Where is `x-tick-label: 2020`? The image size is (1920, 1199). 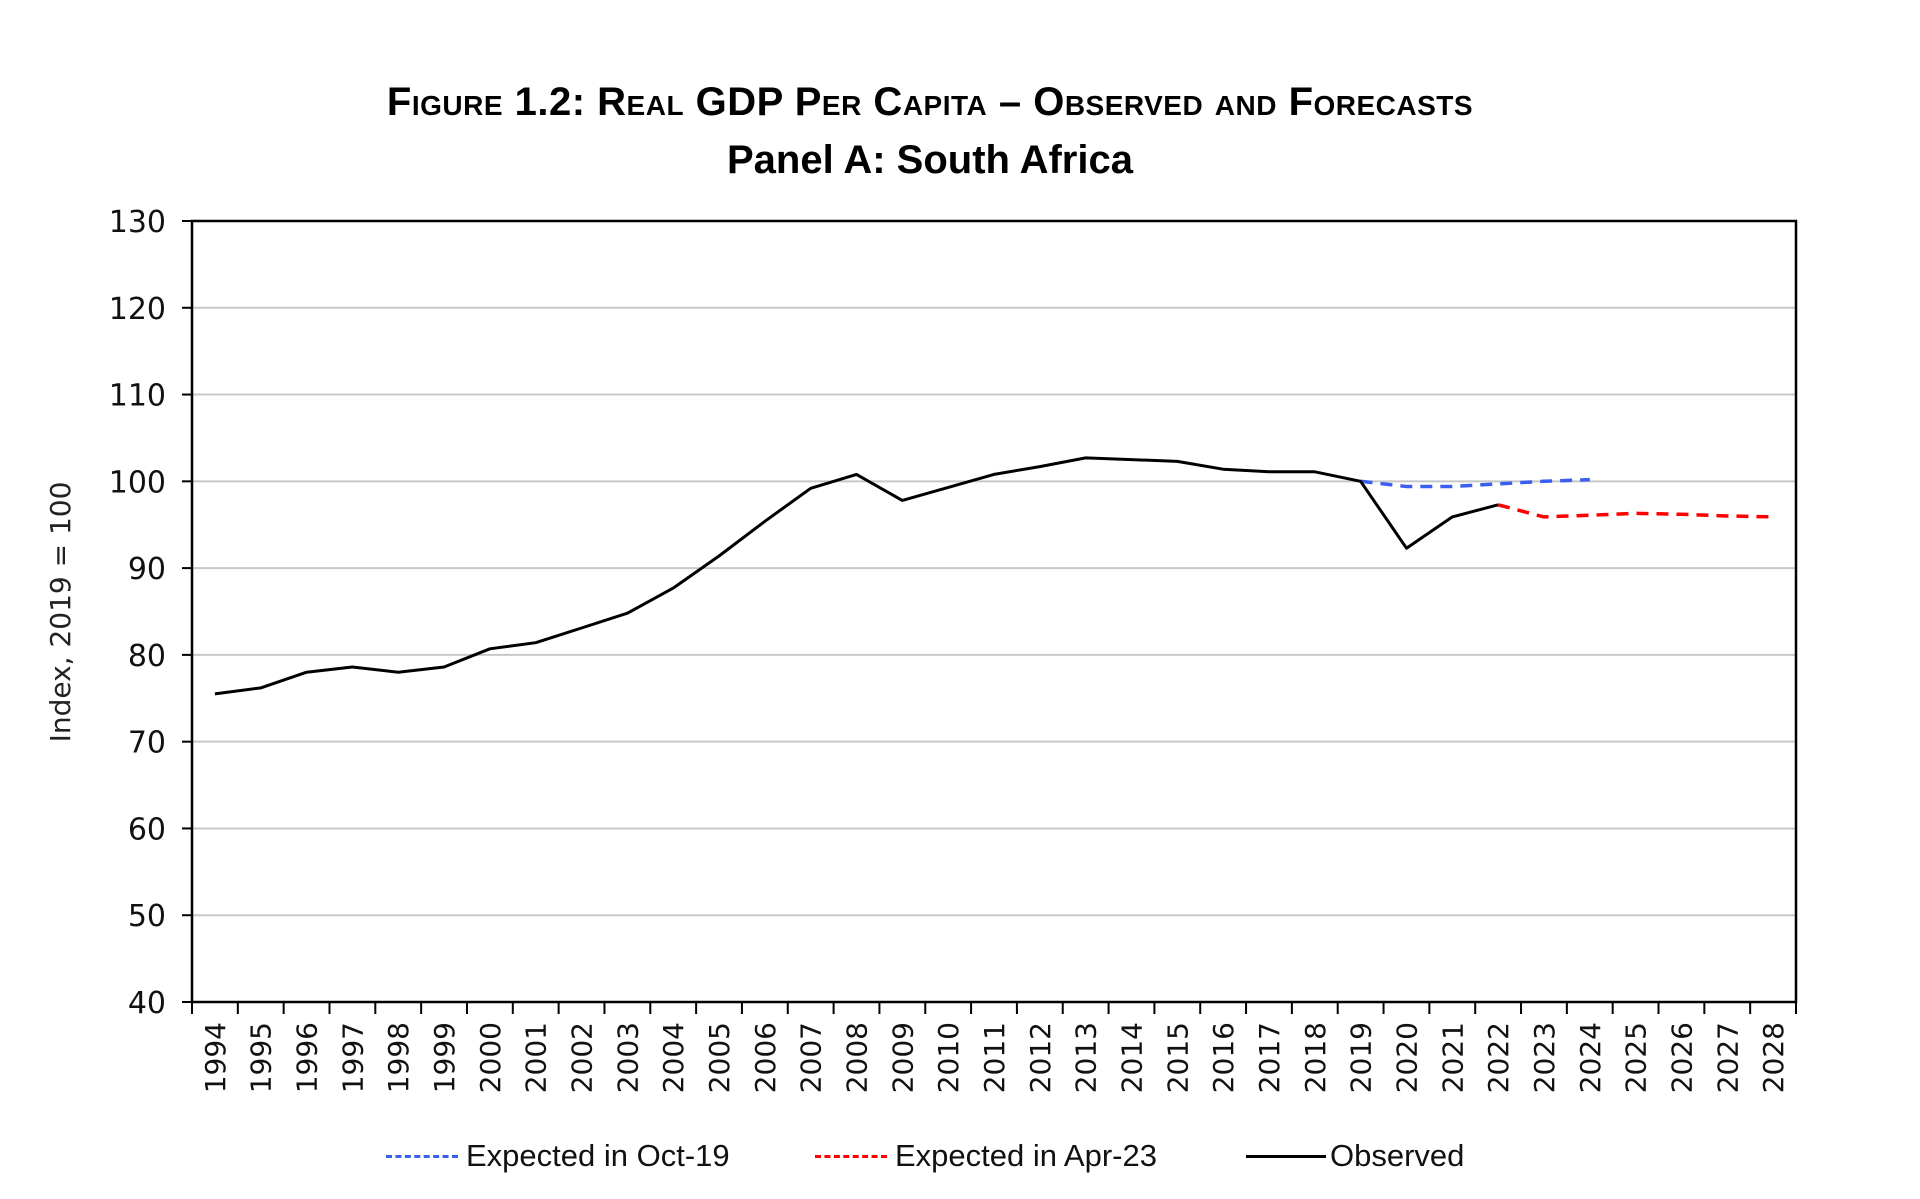
x-tick-label: 2020 is located at coordinates (1406, 1057).